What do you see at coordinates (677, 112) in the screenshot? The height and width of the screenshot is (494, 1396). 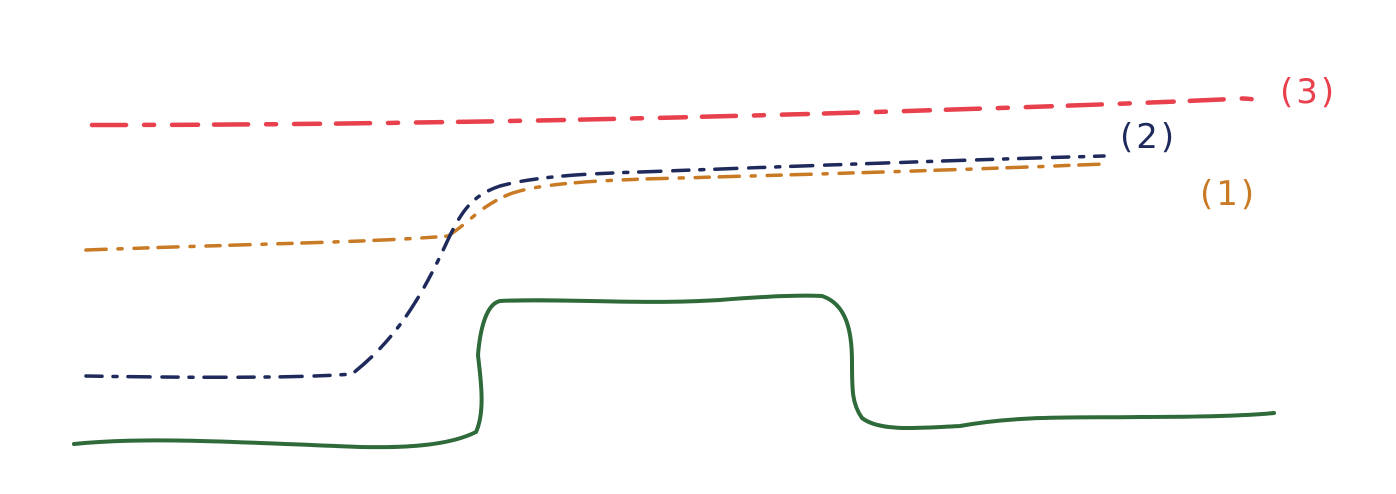 I see `curve-3-line` at bounding box center [677, 112].